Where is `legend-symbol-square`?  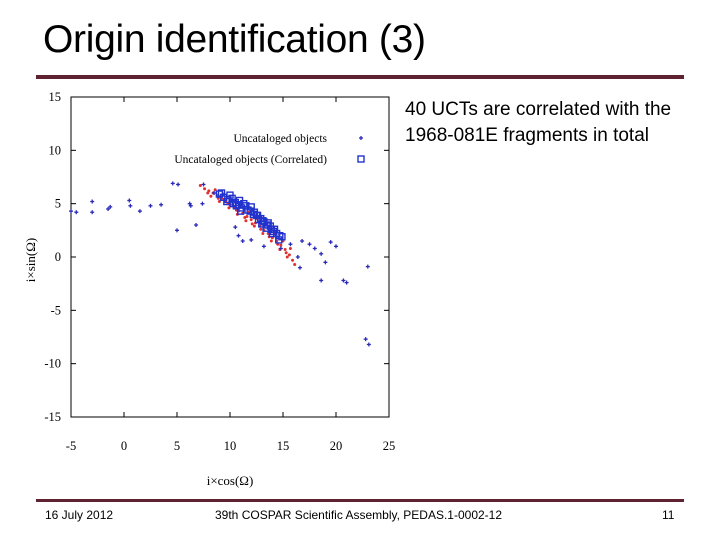 legend-symbol-square is located at coordinates (361, 159).